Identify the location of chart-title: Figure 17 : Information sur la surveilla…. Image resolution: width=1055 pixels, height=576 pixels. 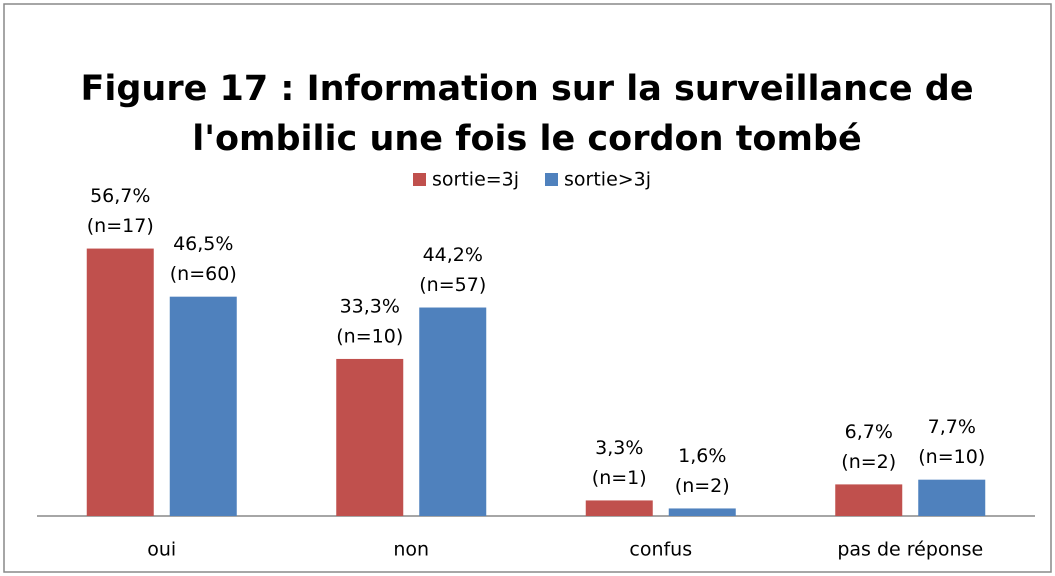
(526, 89).